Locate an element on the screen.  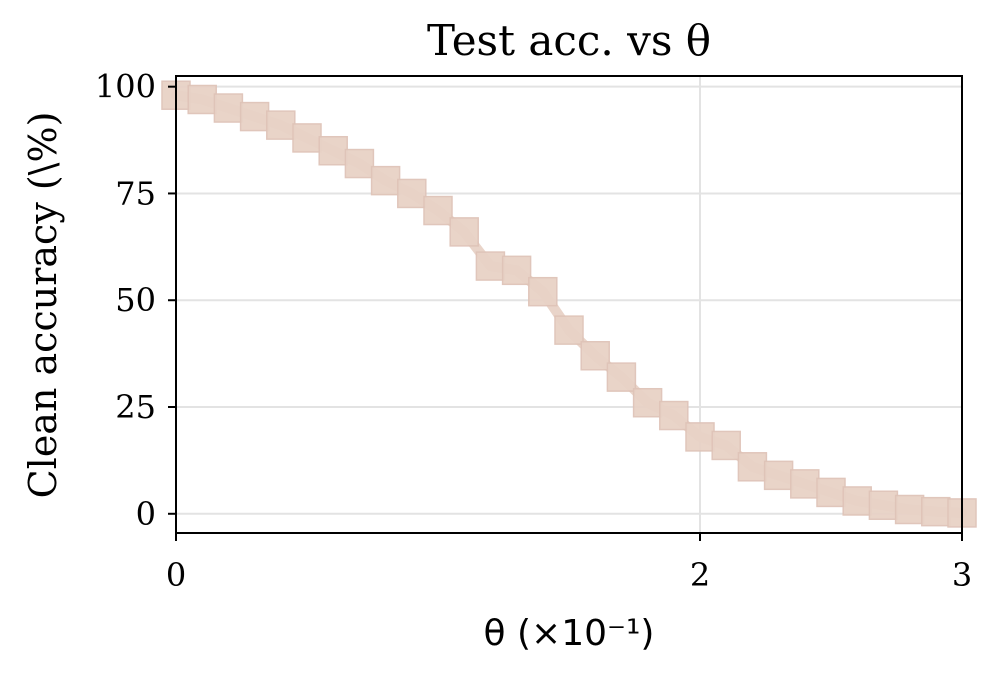
x-tick-label: 3 is located at coordinates (962, 575).